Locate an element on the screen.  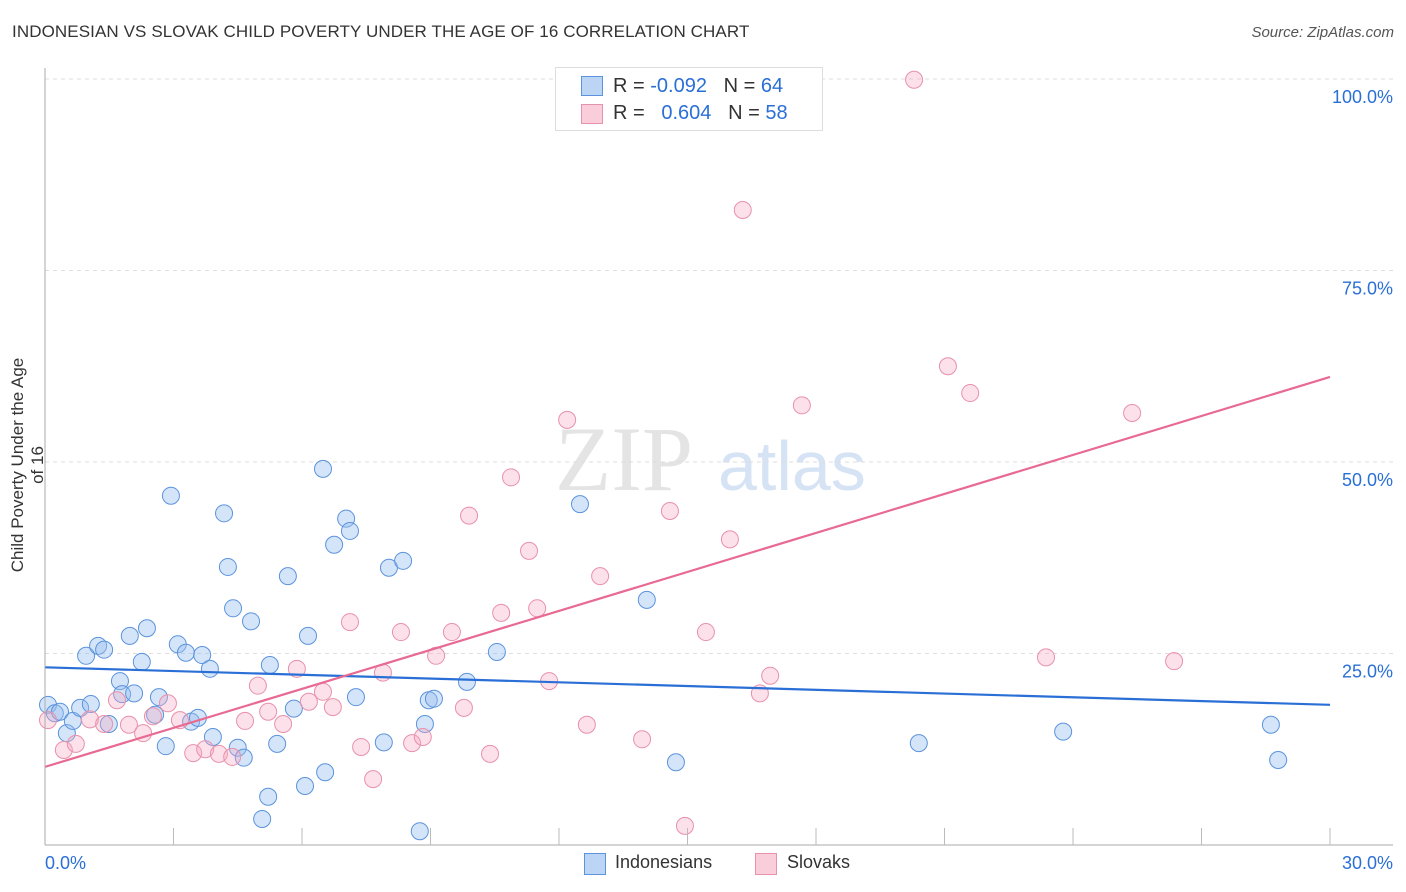
y-axis-label: Child Poverty Under the Age of 16 is located at coordinates (27, 465).